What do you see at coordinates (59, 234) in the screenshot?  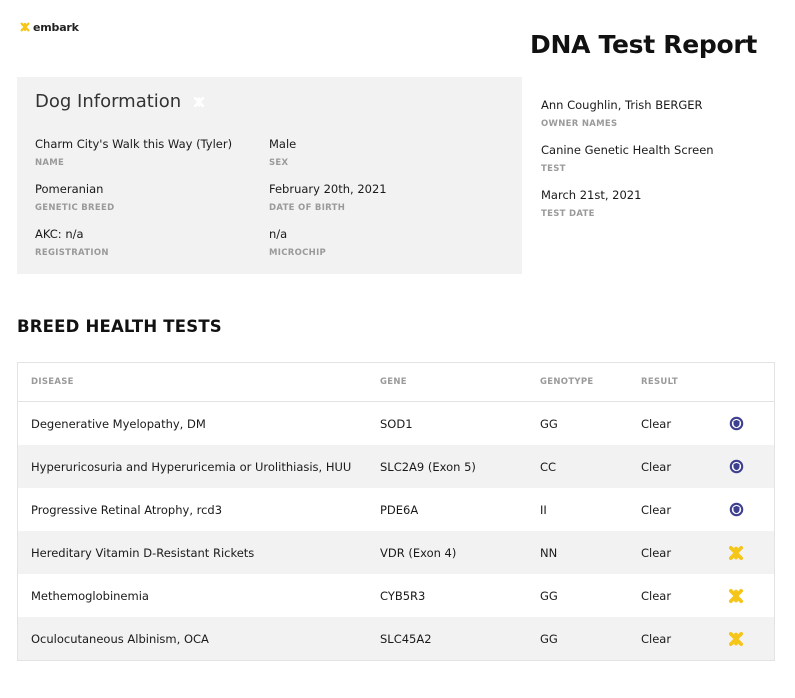 I see `registration-value: AKC: n/a` at bounding box center [59, 234].